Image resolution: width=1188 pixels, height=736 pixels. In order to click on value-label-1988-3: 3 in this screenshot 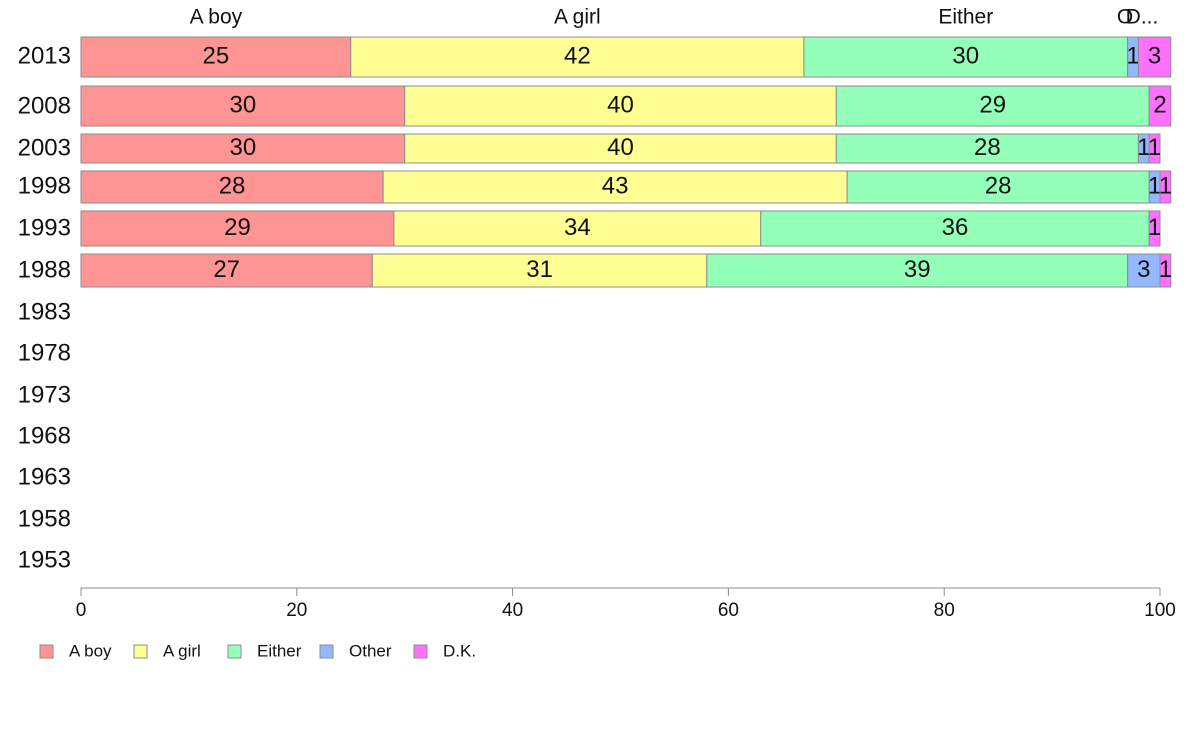, I will do `click(1143, 269)`.